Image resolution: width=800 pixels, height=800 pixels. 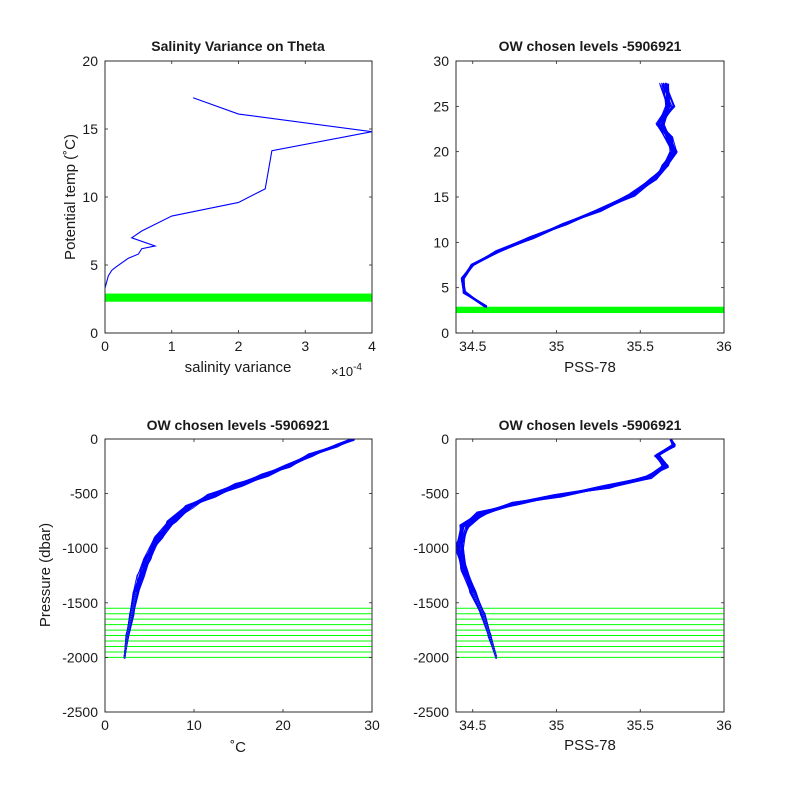 I want to click on y-tick-label: 30, so click(x=441, y=61).